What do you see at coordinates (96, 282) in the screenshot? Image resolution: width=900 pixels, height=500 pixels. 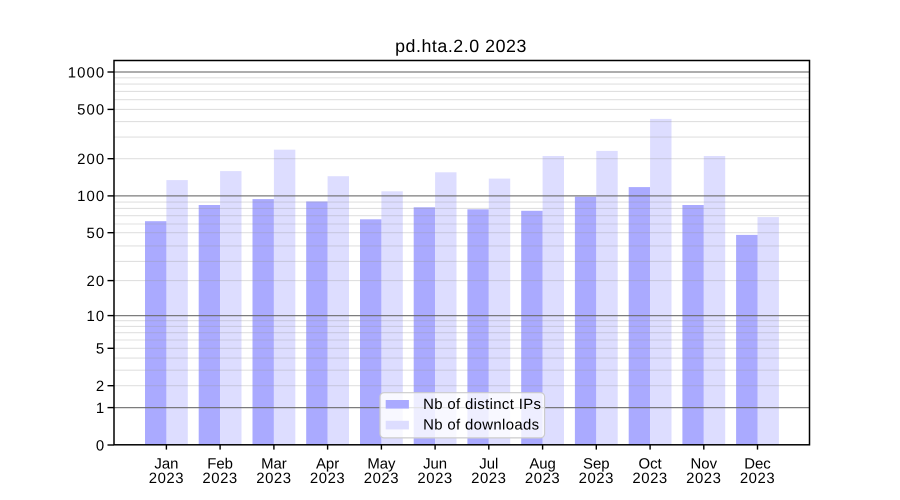 I see `svg-text: 20` at bounding box center [96, 282].